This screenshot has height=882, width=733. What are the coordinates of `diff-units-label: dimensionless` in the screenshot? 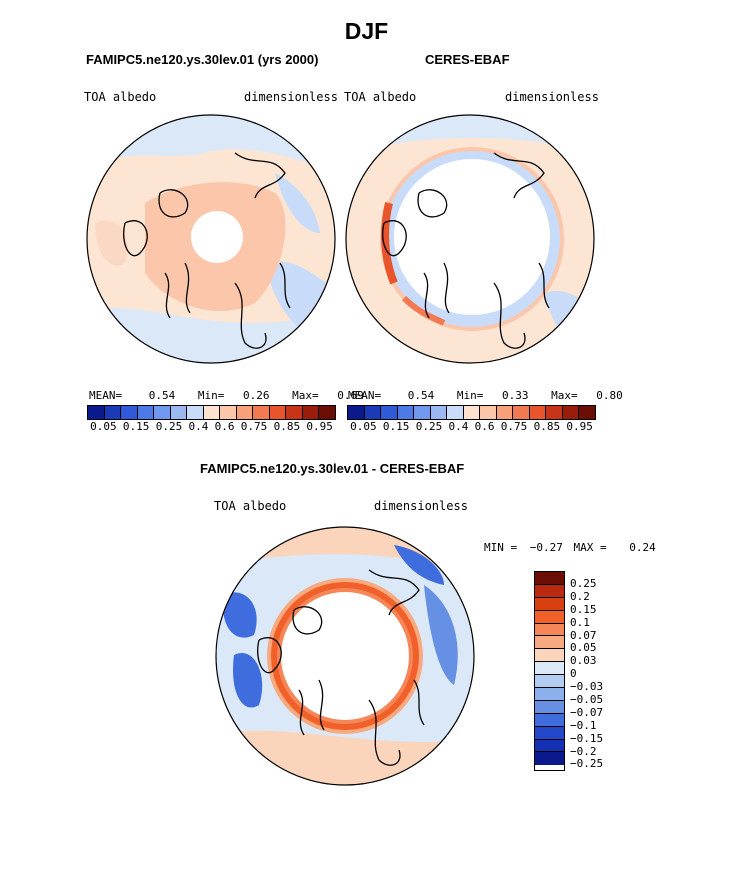 It's located at (421, 506).